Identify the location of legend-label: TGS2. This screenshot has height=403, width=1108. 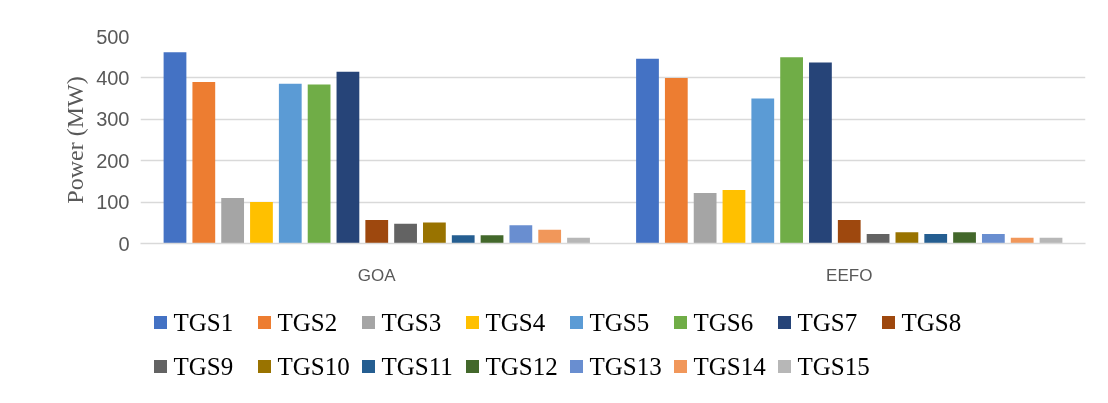
(307, 322).